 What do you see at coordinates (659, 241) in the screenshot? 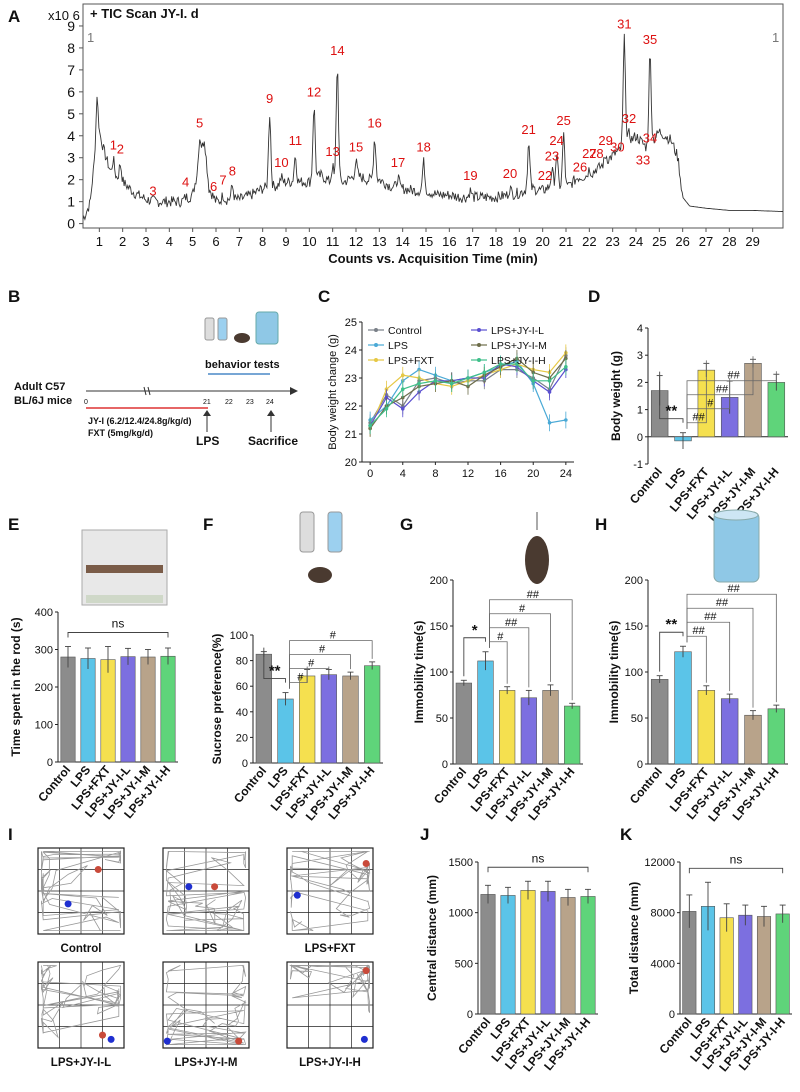
I see `tic-x-tick-label: 25` at bounding box center [659, 241].